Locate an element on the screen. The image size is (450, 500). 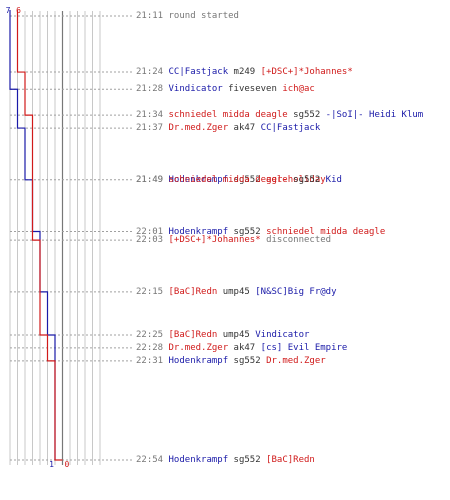
event-row: 21:28 Vindicator fiveseven ich@ac is located at coordinates (225, 89).